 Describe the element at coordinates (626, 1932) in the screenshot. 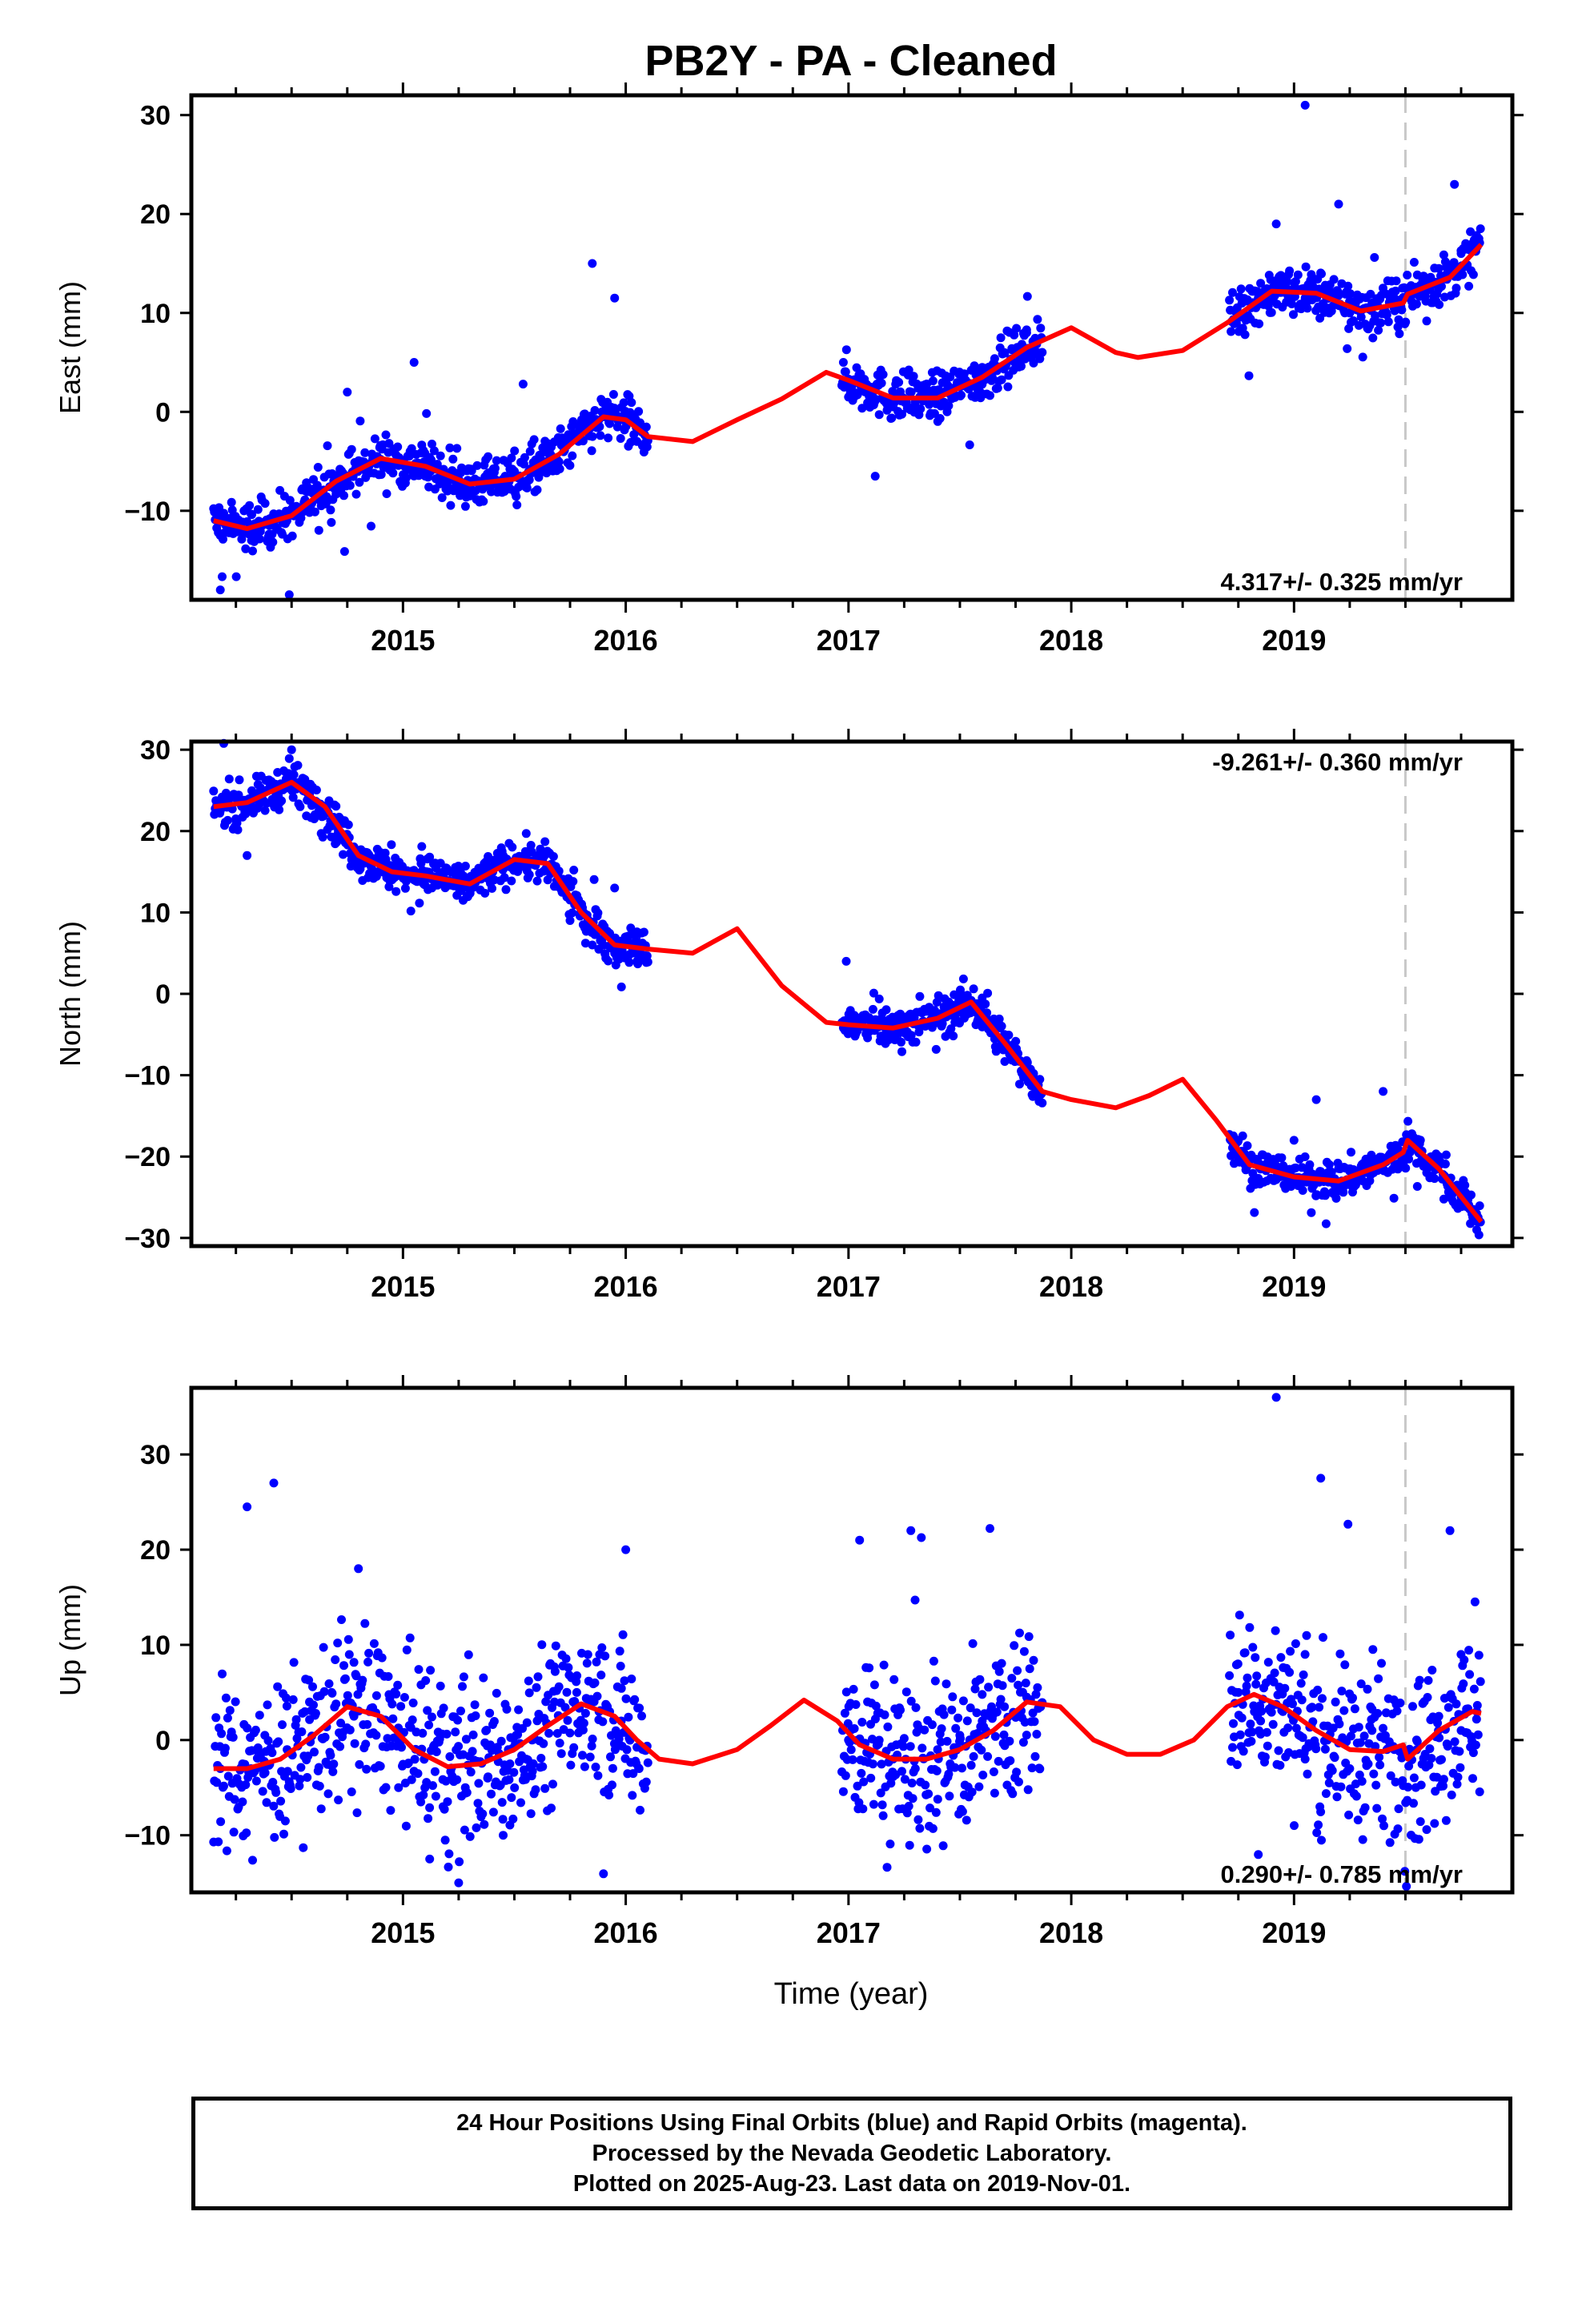

I see `x-tick-label: 2016` at that location.